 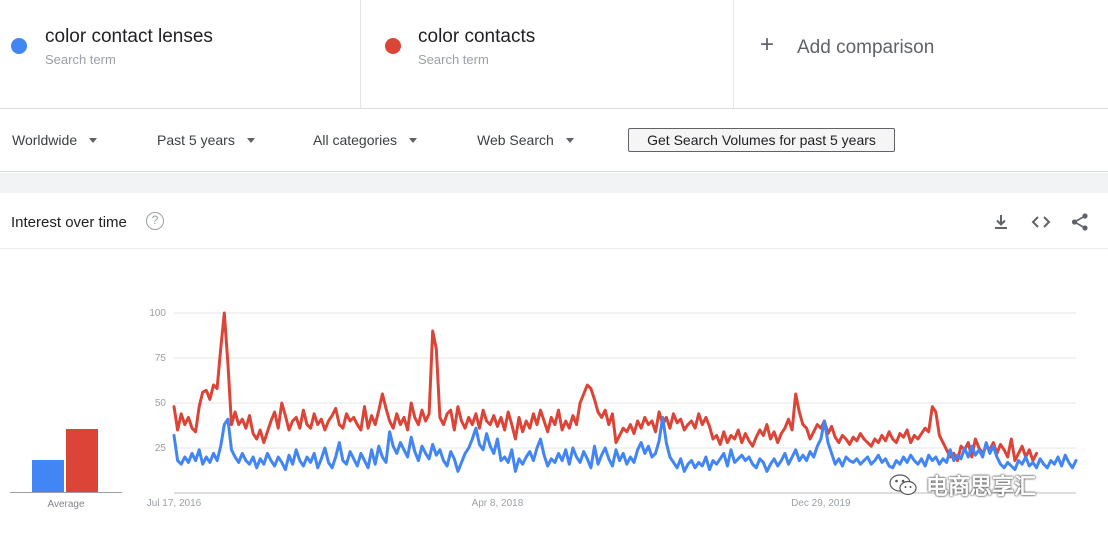 I want to click on search-type-dropdown: Web Search, so click(x=525, y=140).